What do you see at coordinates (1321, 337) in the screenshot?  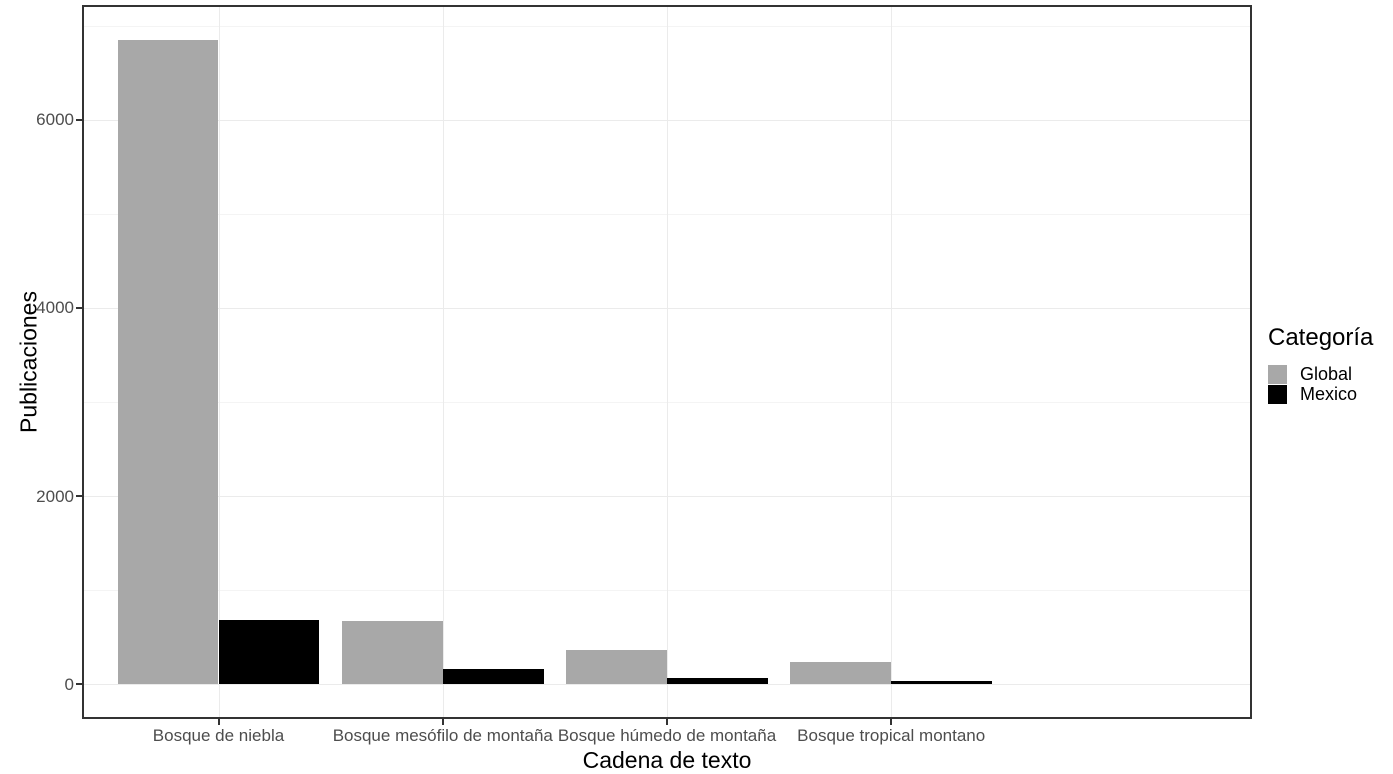 I see `legend-title: Categoría` at bounding box center [1321, 337].